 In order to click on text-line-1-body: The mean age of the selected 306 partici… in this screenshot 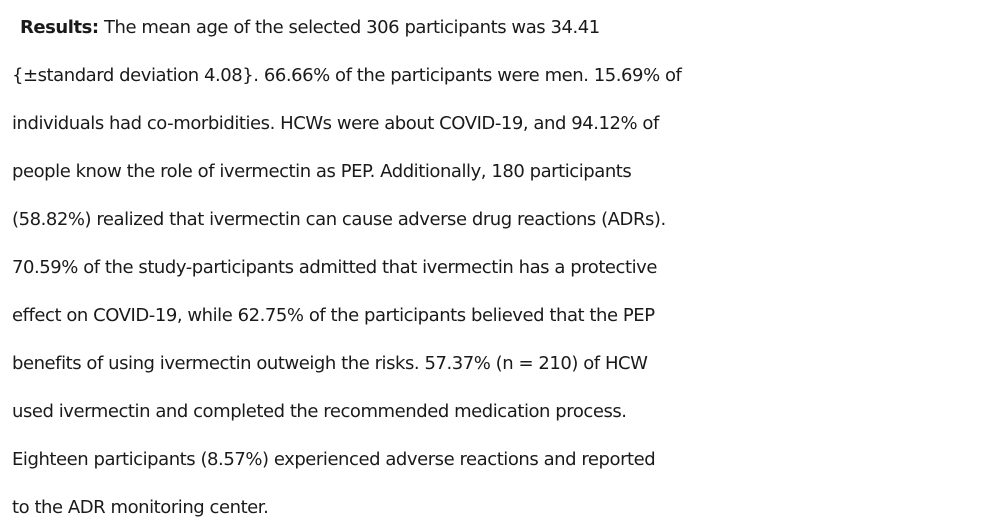, I will do `click(349, 27)`.